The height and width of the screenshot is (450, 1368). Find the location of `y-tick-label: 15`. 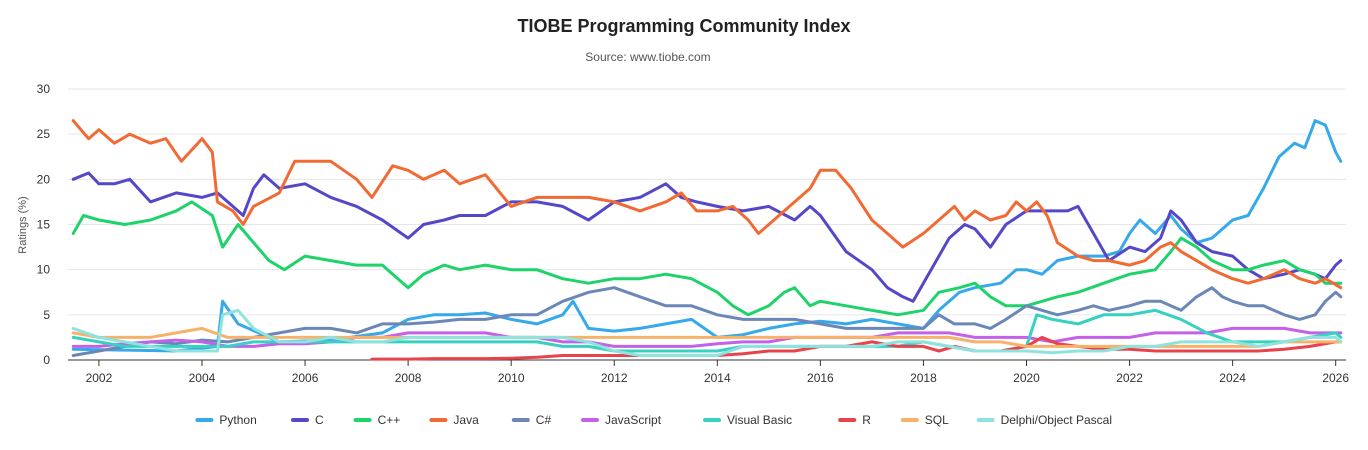

y-tick-label: 15 is located at coordinates (44, 225).